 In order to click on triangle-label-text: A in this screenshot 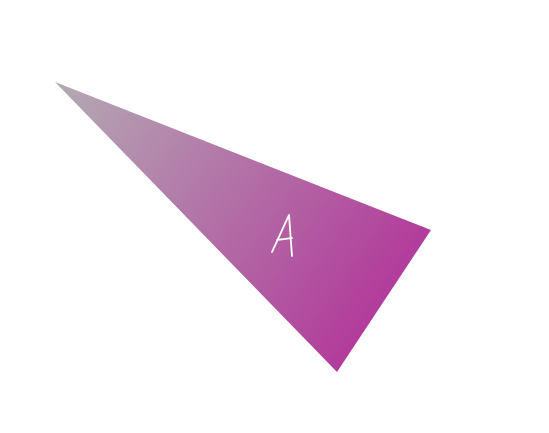, I will do `click(283, 235)`.